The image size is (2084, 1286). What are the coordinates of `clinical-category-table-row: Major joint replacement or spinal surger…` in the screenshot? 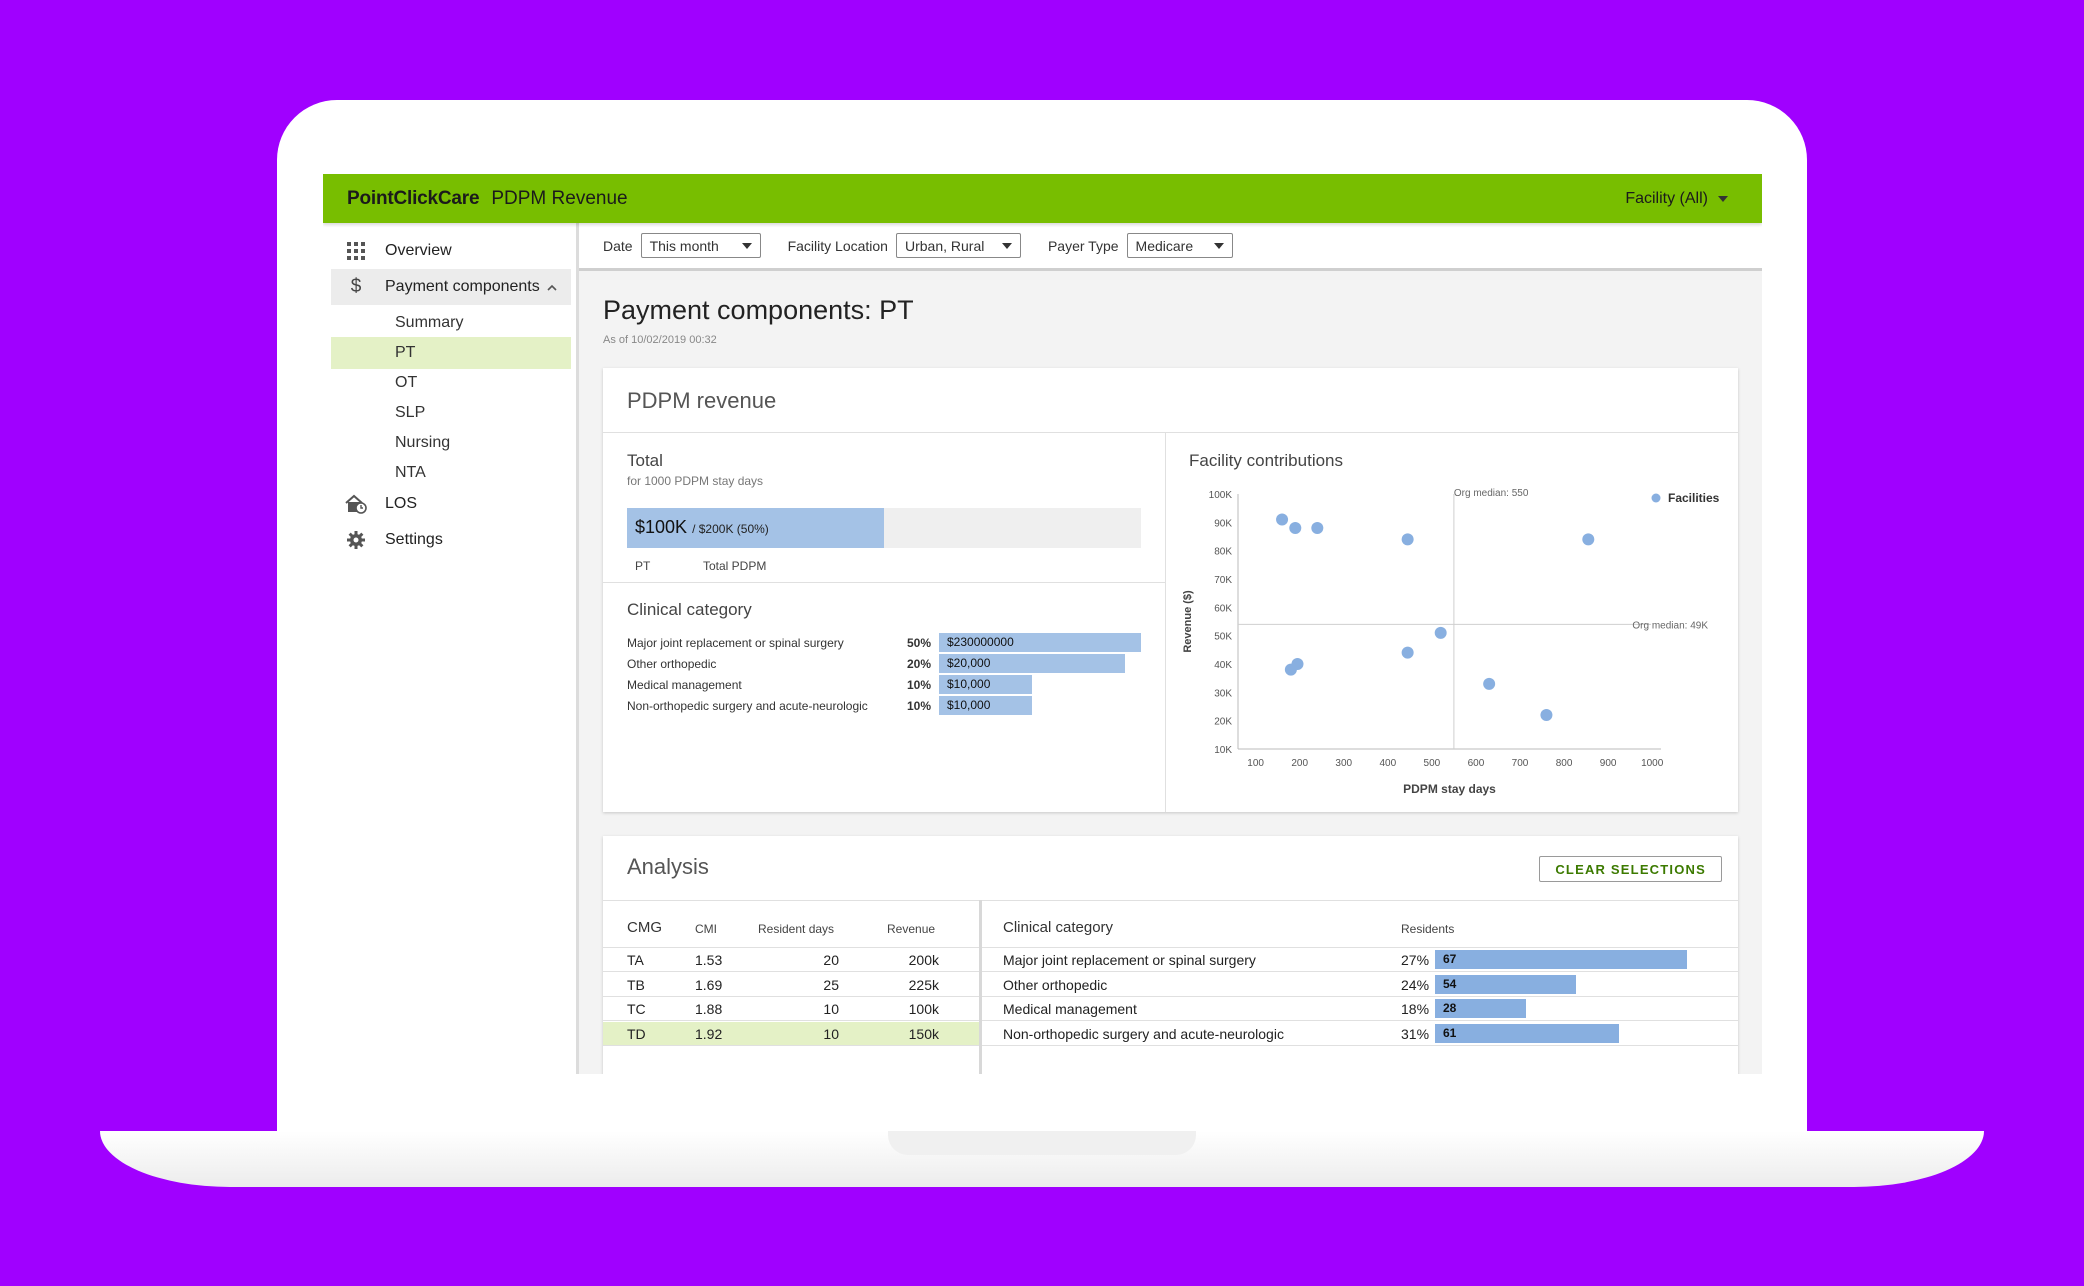 It's located at (1360, 959).